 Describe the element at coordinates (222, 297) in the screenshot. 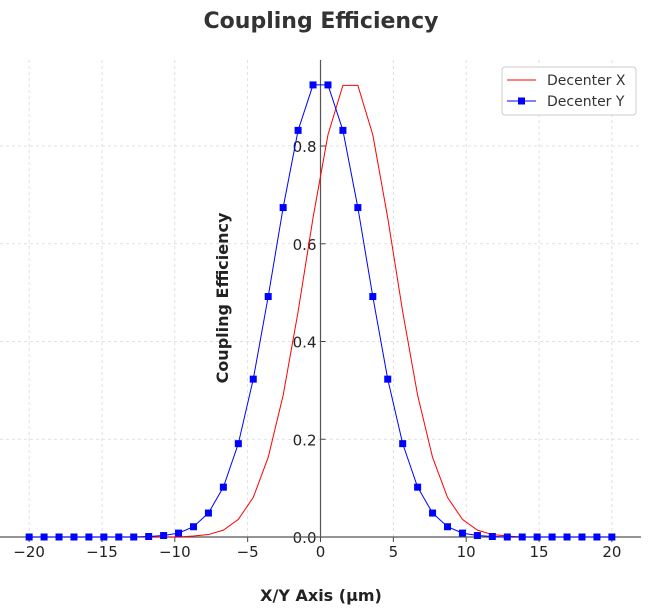

I see `y-axis-label: Coupling Efficiency` at that location.